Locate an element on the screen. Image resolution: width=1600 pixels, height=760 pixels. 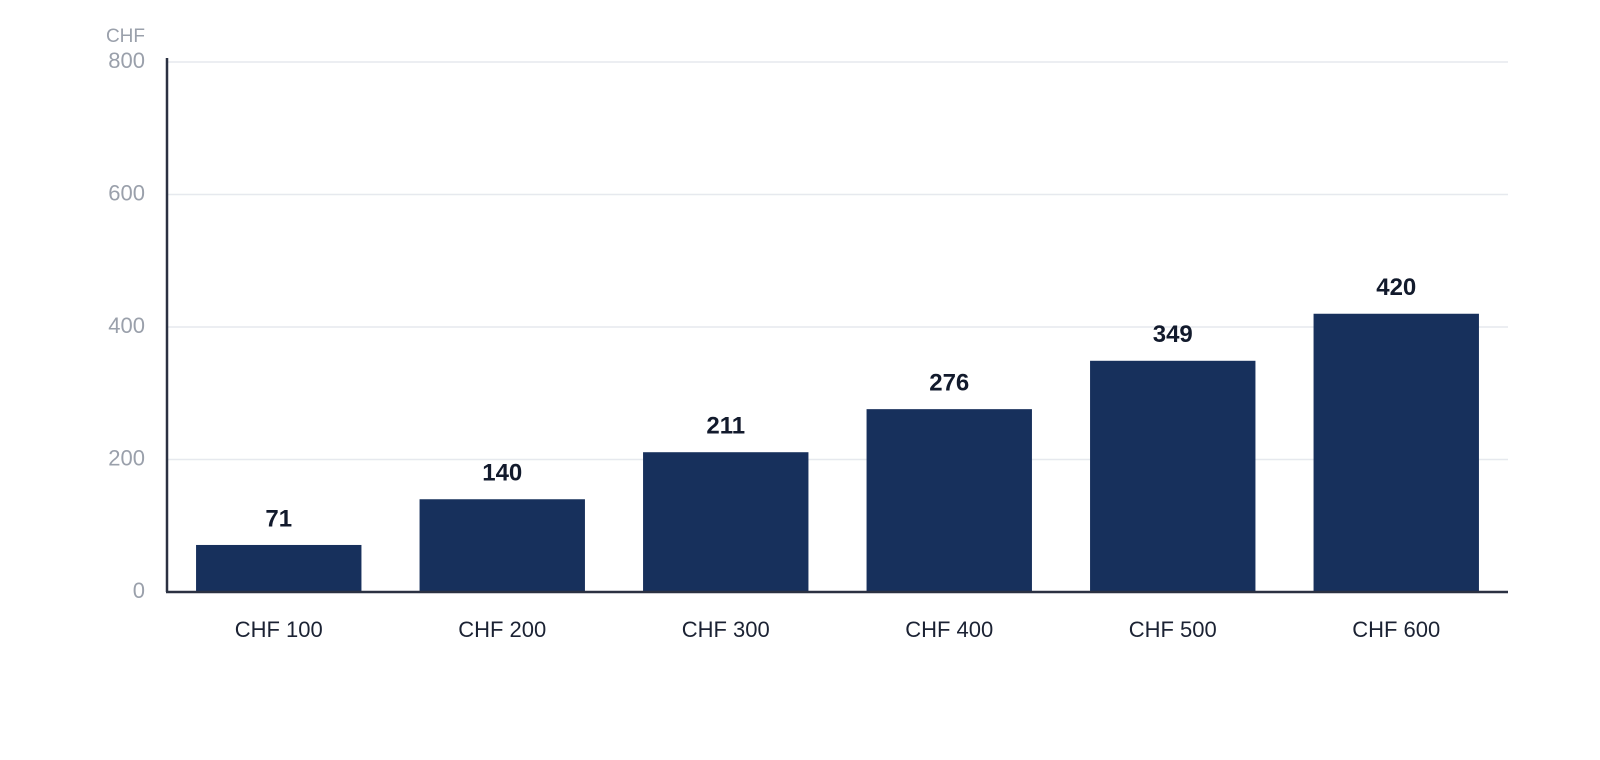
x-tick-label: CHF 400 is located at coordinates (949, 629).